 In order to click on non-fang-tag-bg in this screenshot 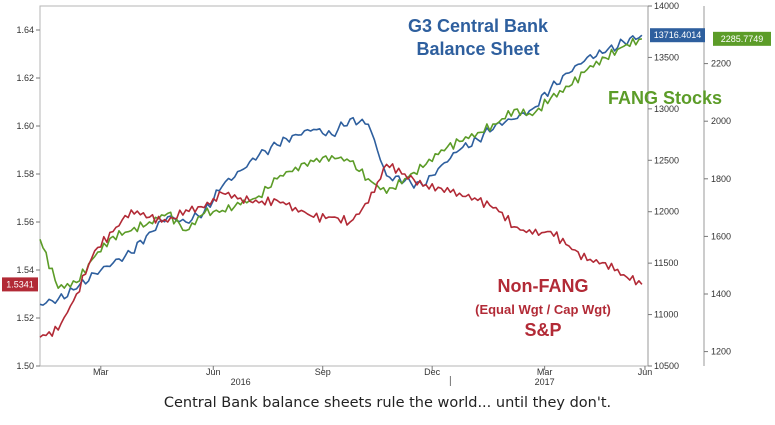, I will do `click(20, 284)`.